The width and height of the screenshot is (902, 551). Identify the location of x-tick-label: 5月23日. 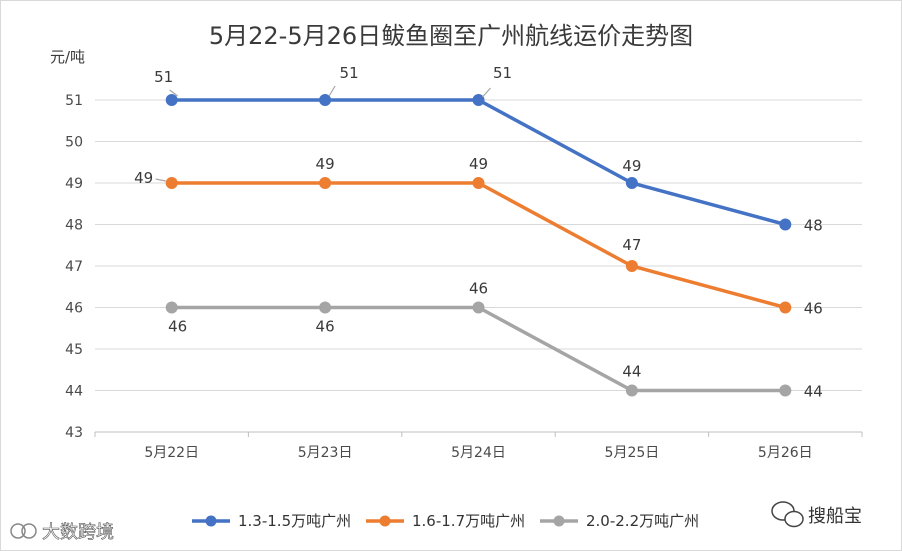
(325, 453).